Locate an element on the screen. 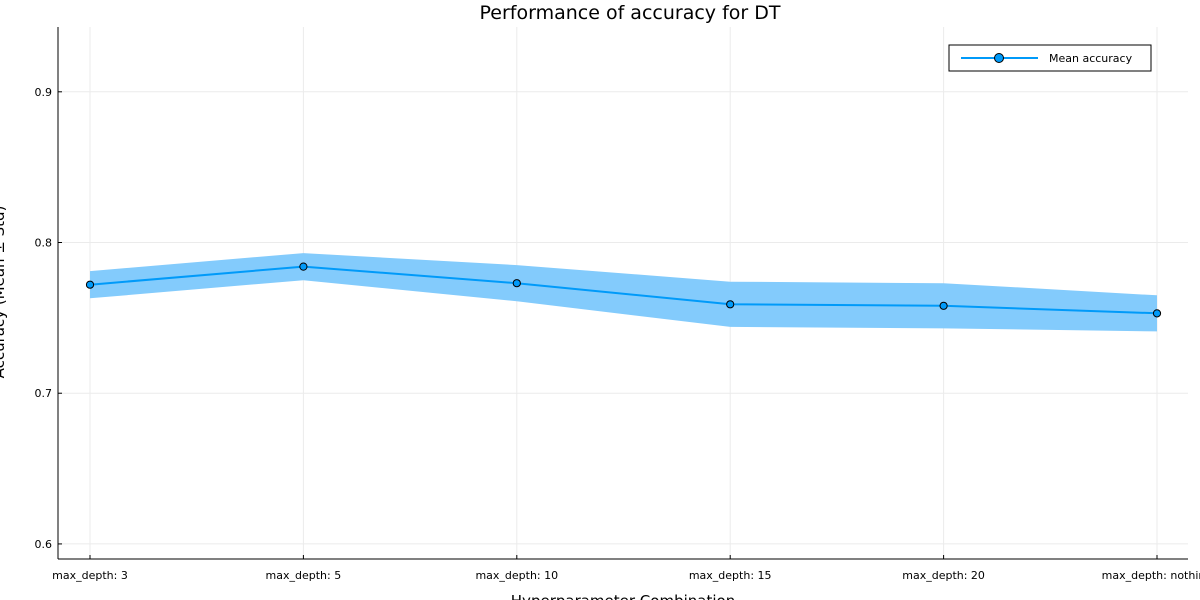 Image resolution: width=1200 pixels, height=600 pixels. chart-title: Performance of accuracy for DT is located at coordinates (630, 13).